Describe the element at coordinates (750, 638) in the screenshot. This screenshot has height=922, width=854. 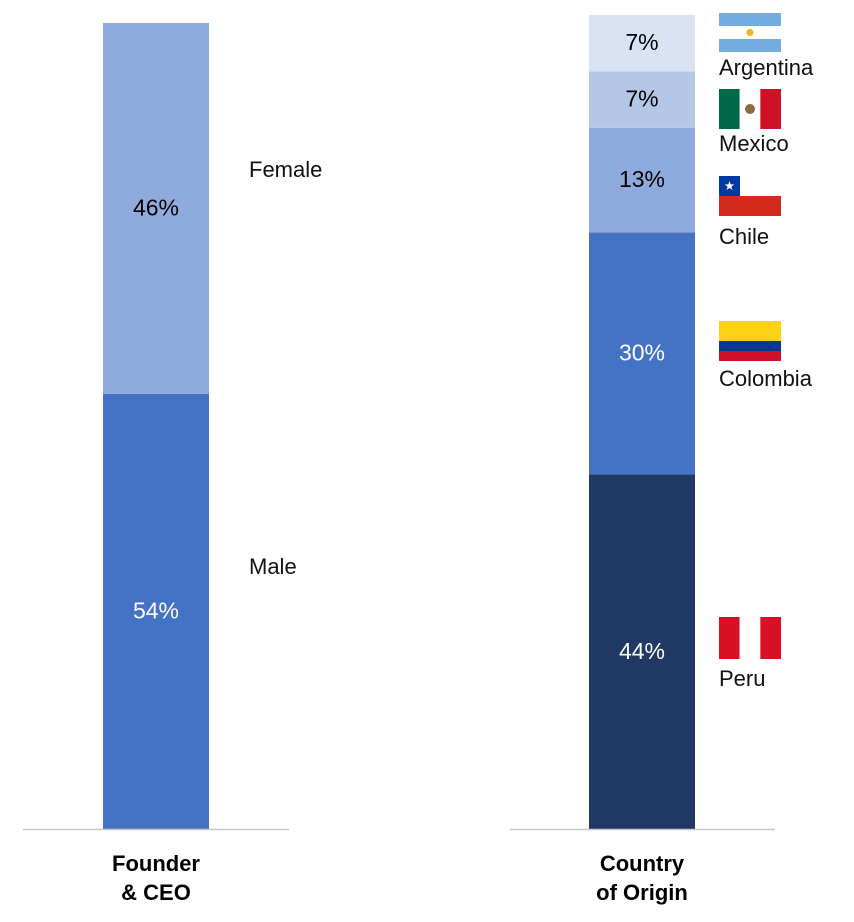
I see `peru-flag-icon` at that location.